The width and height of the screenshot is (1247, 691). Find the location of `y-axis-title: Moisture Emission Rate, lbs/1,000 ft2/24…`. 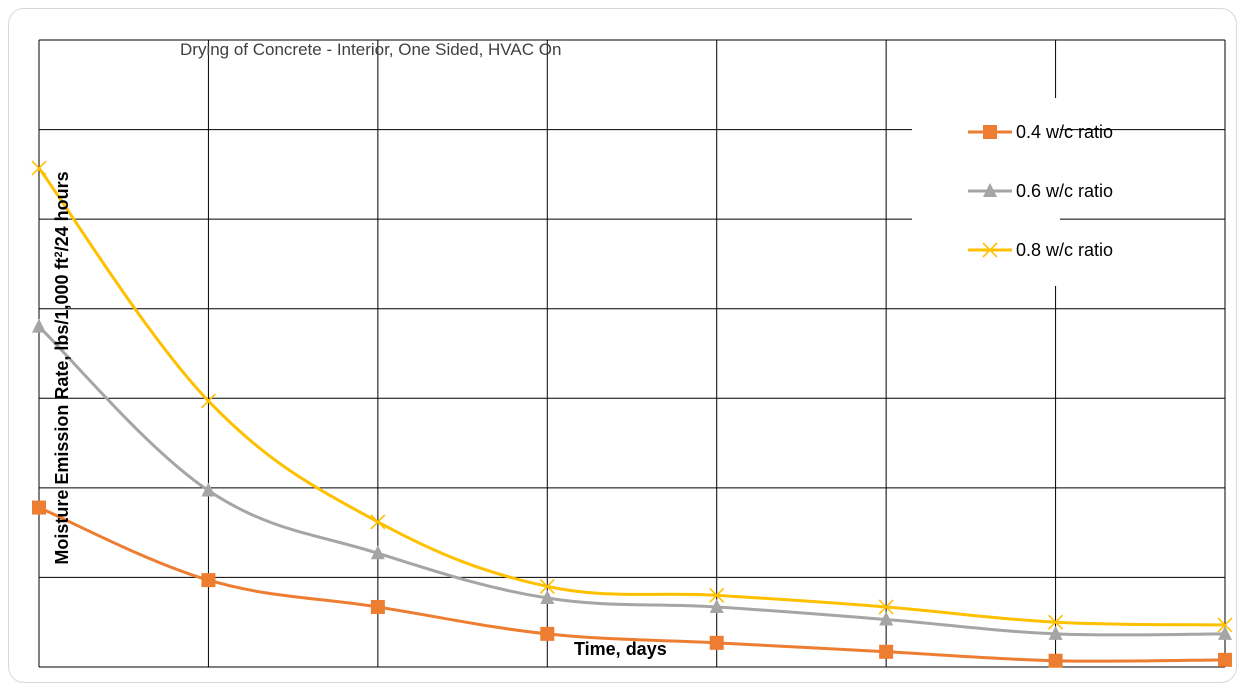

y-axis-title: Moisture Emission Rate, lbs/1,000 ft2/24… is located at coordinates (62, 367).